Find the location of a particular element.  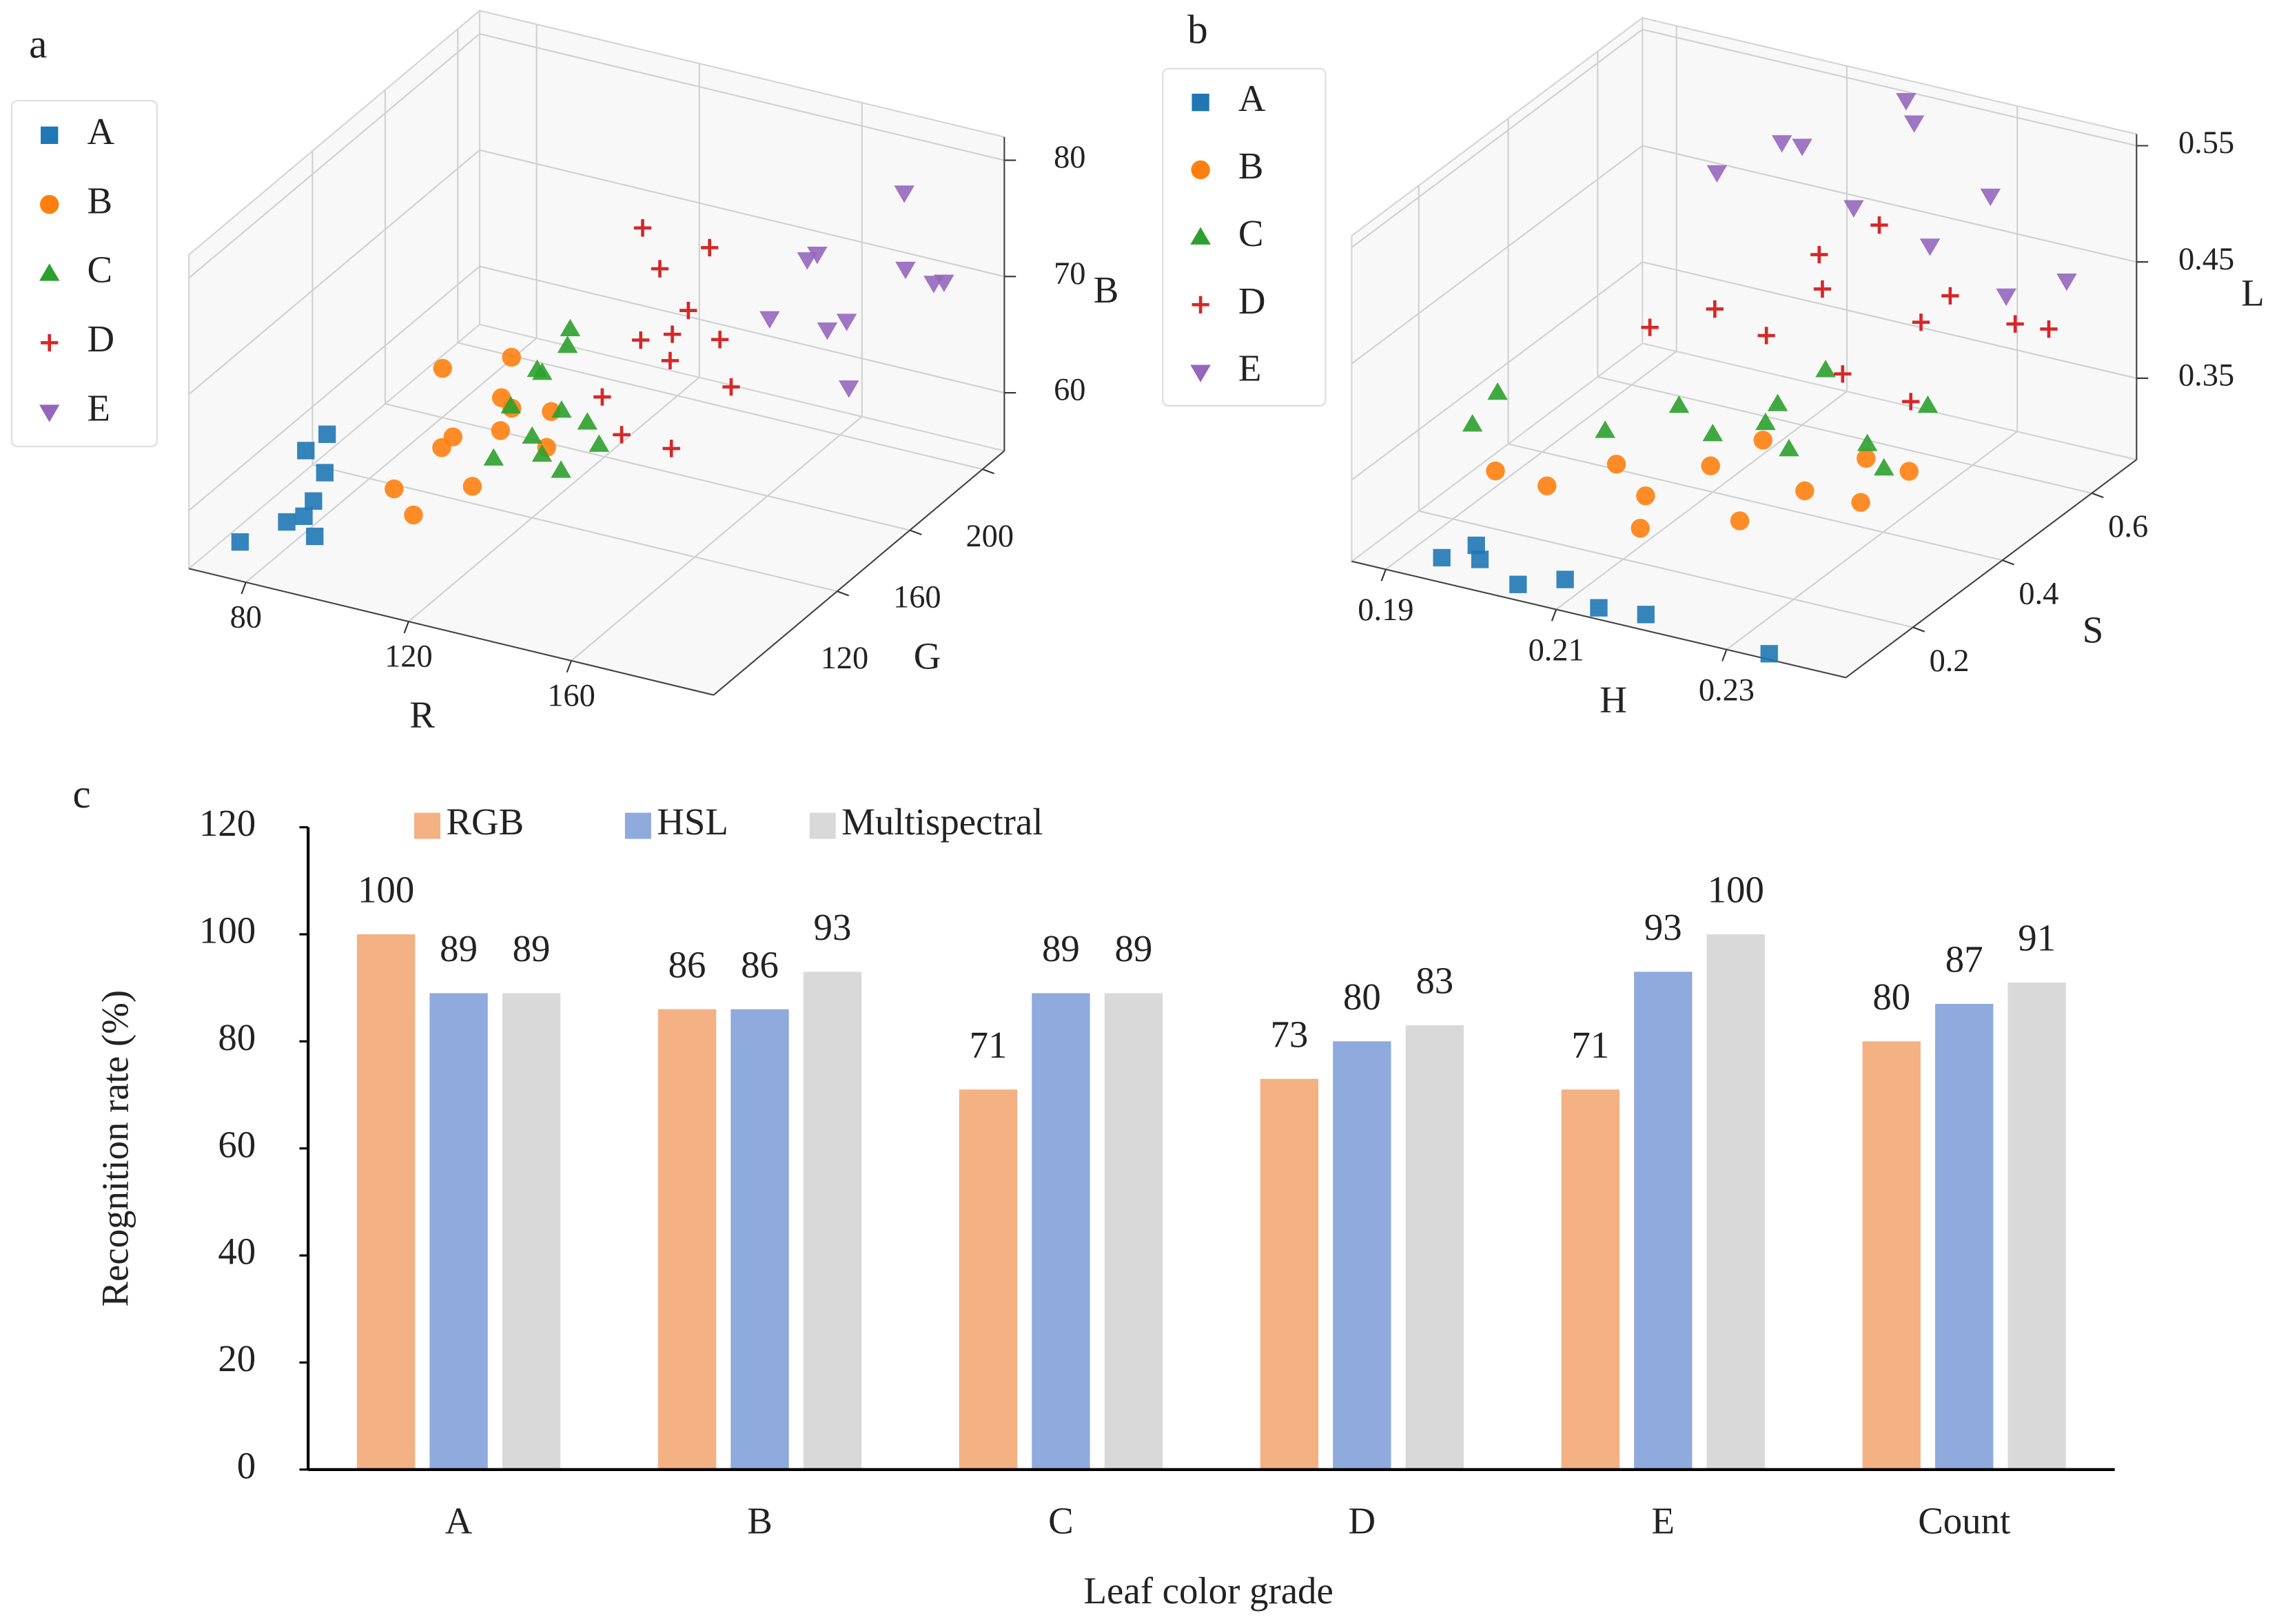

z-tick-label: 0.35 is located at coordinates (2206, 375).